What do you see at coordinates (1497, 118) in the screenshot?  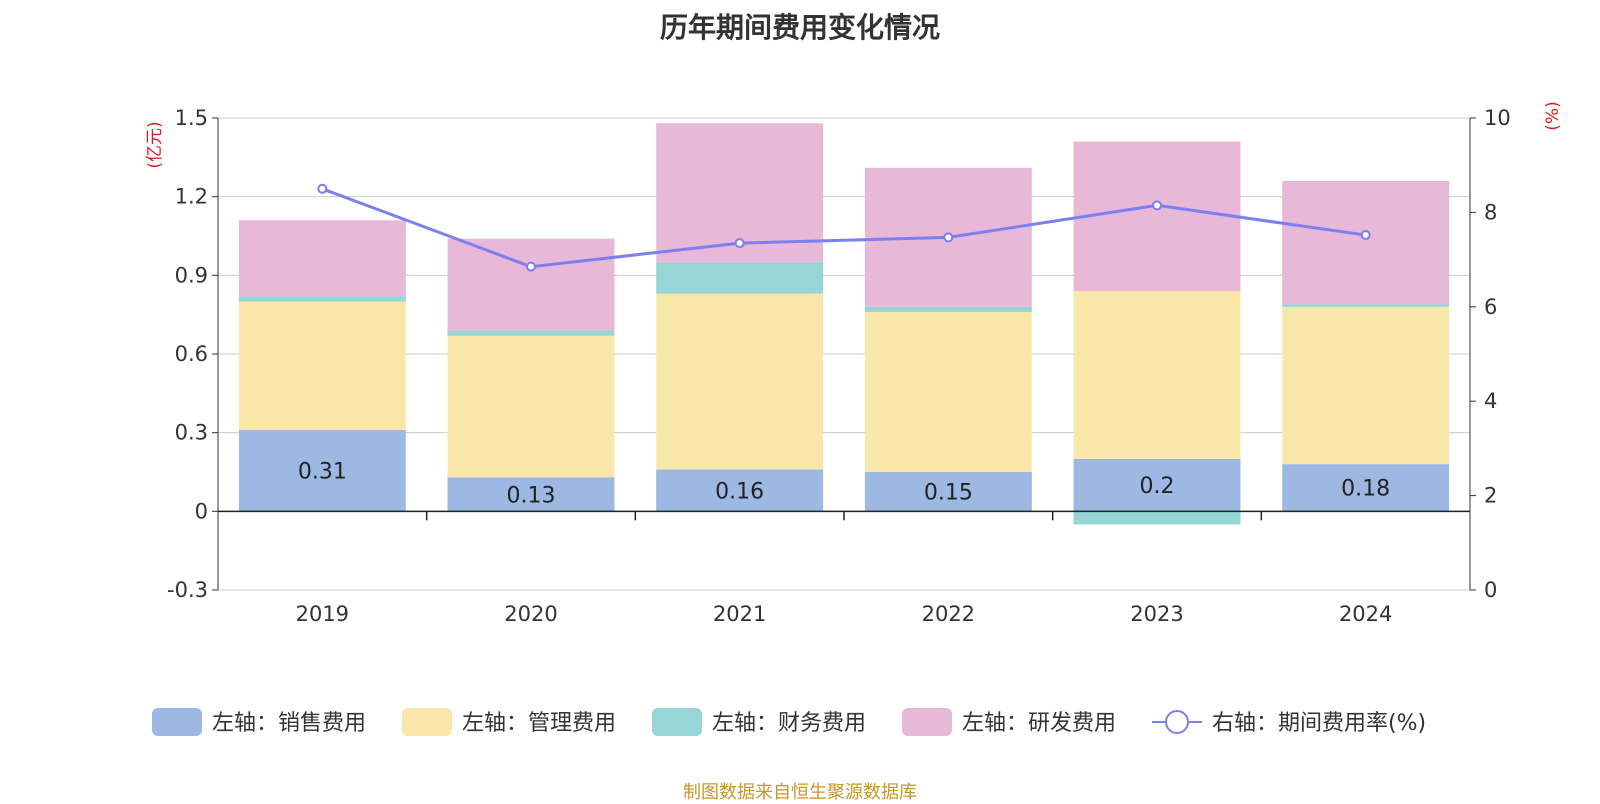 I see `right-axis-tick-label: 10` at bounding box center [1497, 118].